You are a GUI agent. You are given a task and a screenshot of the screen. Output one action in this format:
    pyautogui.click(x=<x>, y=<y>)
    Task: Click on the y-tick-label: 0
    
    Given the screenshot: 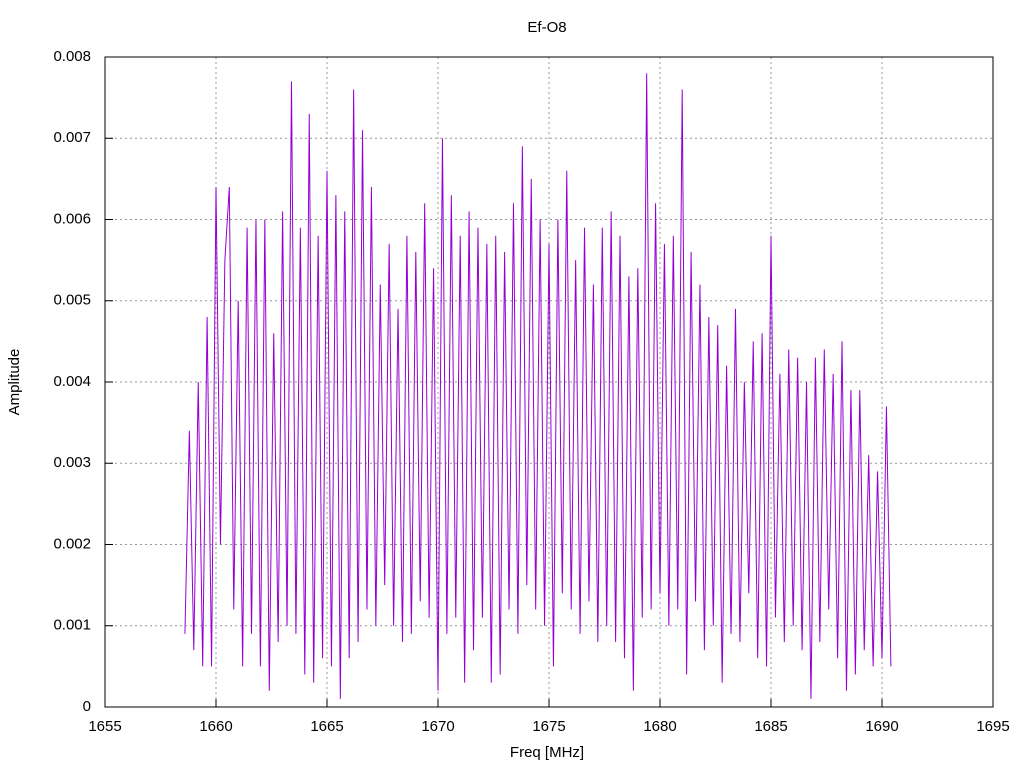 What is the action you would take?
    pyautogui.click(x=87, y=706)
    